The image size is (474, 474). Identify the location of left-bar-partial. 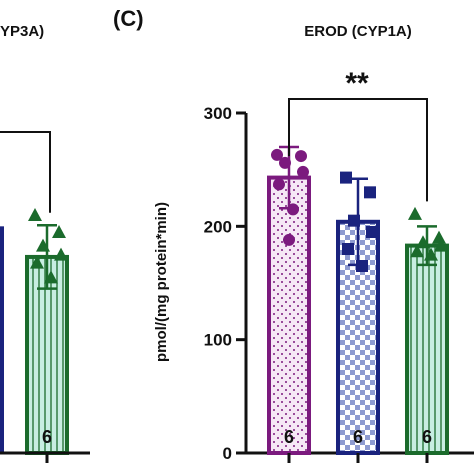
(2, 339).